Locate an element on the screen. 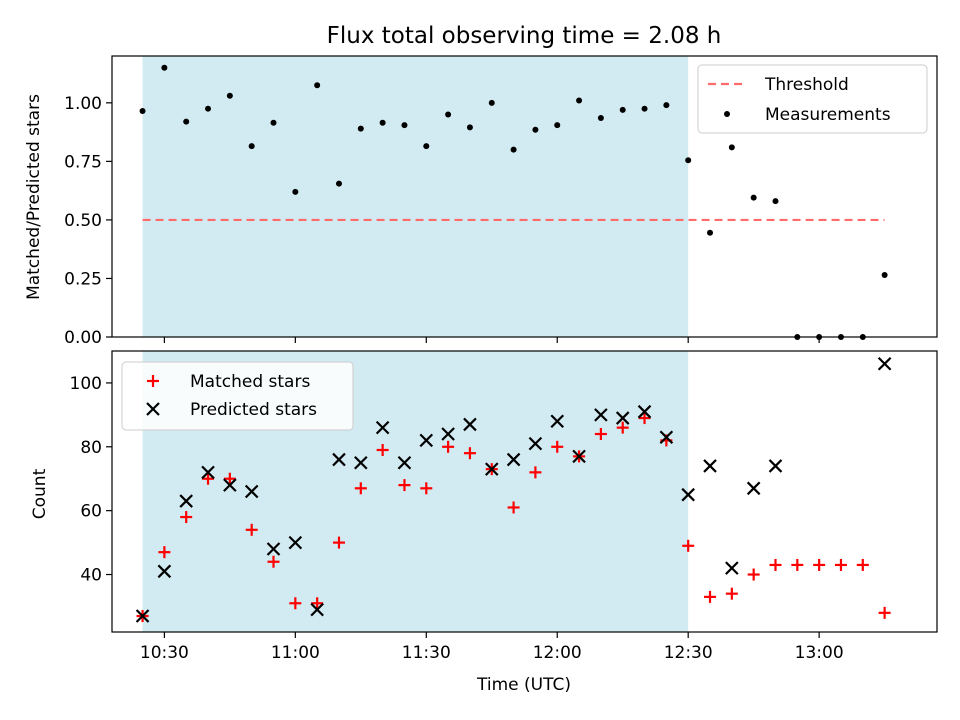 The height and width of the screenshot is (720, 960). legend-threshold-label: Threshold is located at coordinates (806, 85).